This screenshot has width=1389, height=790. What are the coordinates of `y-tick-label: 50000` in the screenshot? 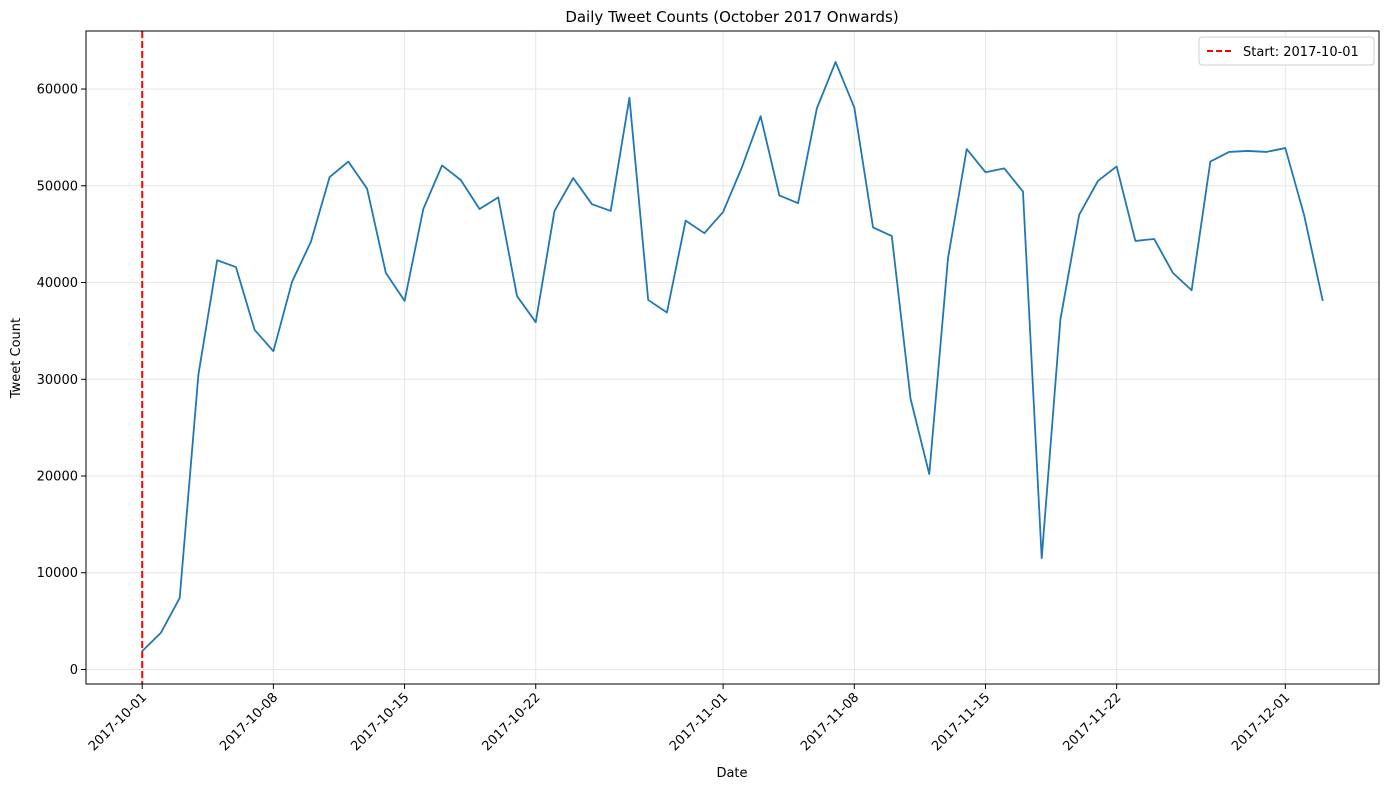 It's located at (57, 186).